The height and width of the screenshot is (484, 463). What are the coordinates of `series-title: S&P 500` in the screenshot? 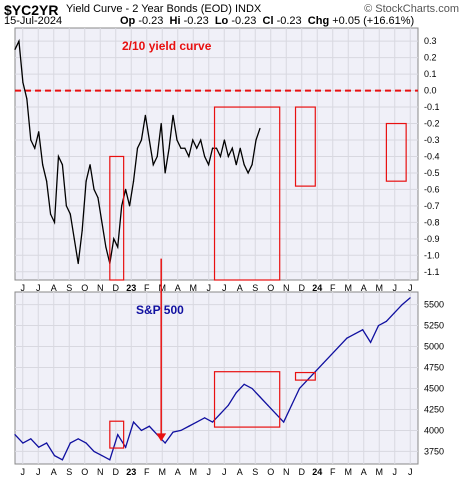 It's located at (160, 310).